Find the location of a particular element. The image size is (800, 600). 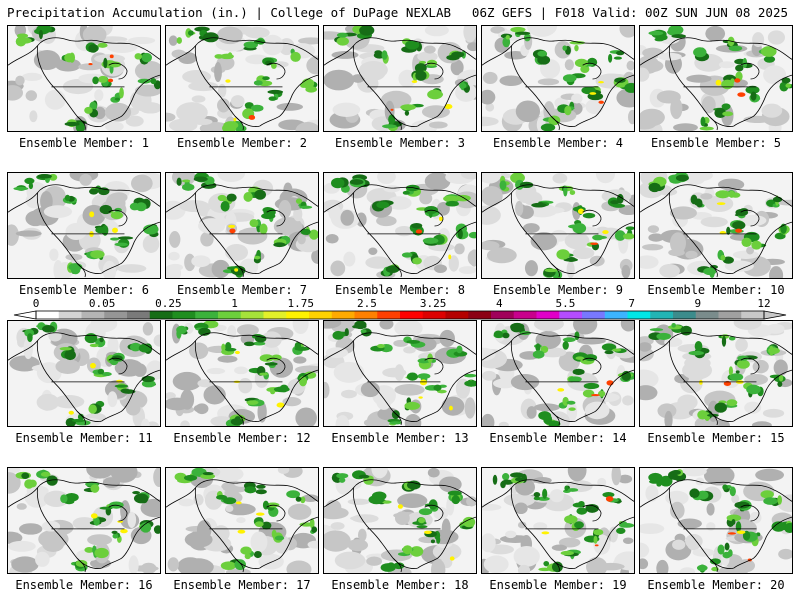

member-label: Ensemble Member: 6 is located at coordinates (84, 290).